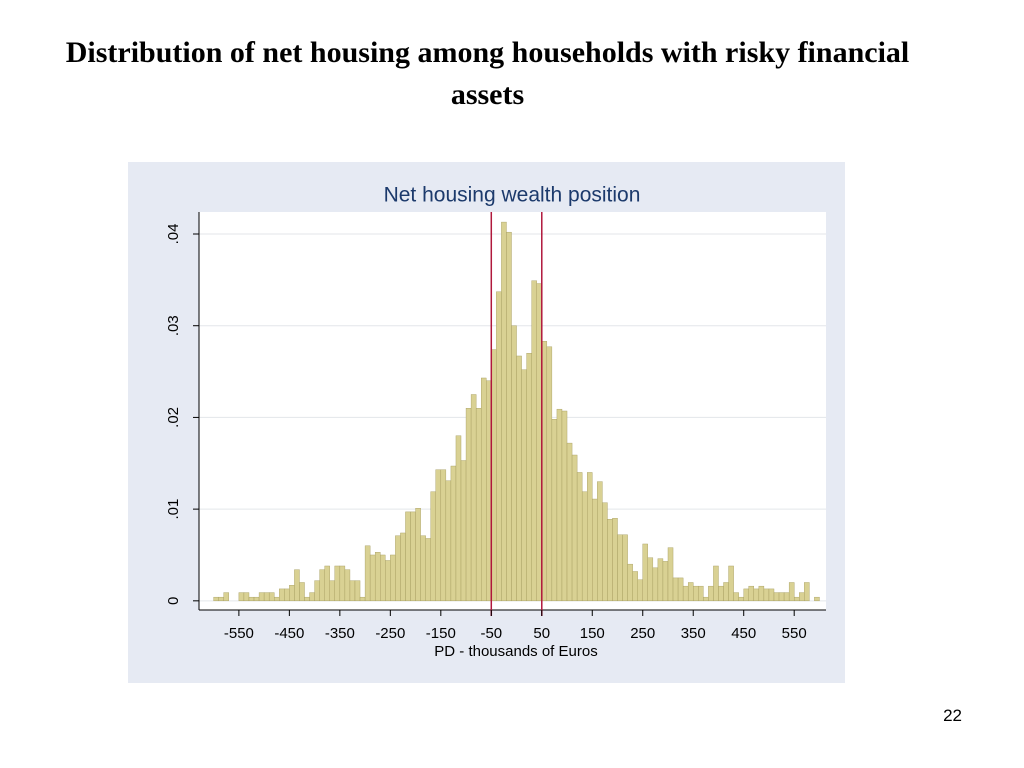  I want to click on x-tick-label: -350, so click(340, 633).